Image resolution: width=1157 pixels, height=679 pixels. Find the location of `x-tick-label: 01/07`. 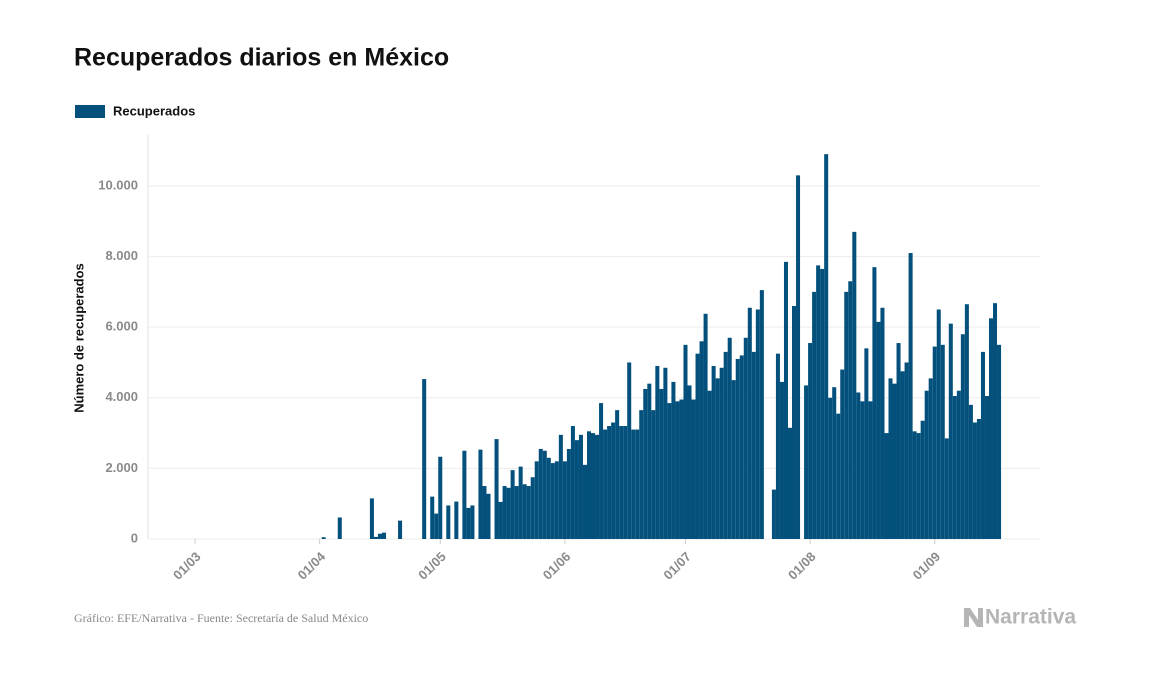

x-tick-label: 01/07 is located at coordinates (677, 566).